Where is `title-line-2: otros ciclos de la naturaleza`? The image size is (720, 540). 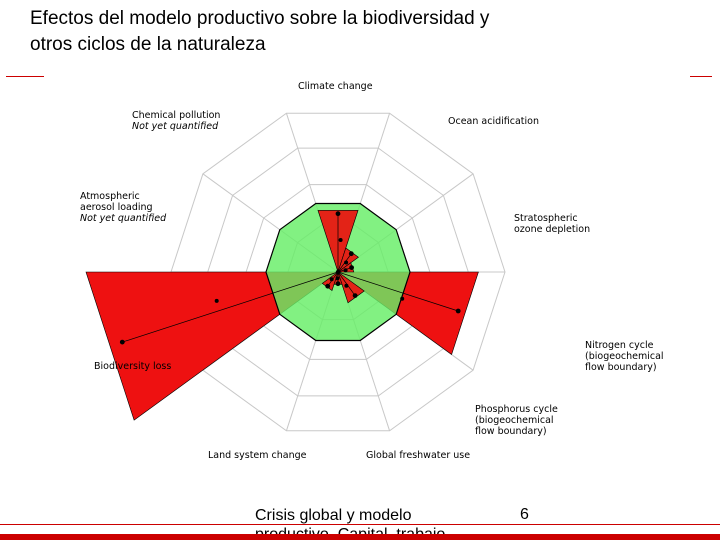
title-line-2: otros ciclos de la naturaleza is located at coordinates (148, 44).